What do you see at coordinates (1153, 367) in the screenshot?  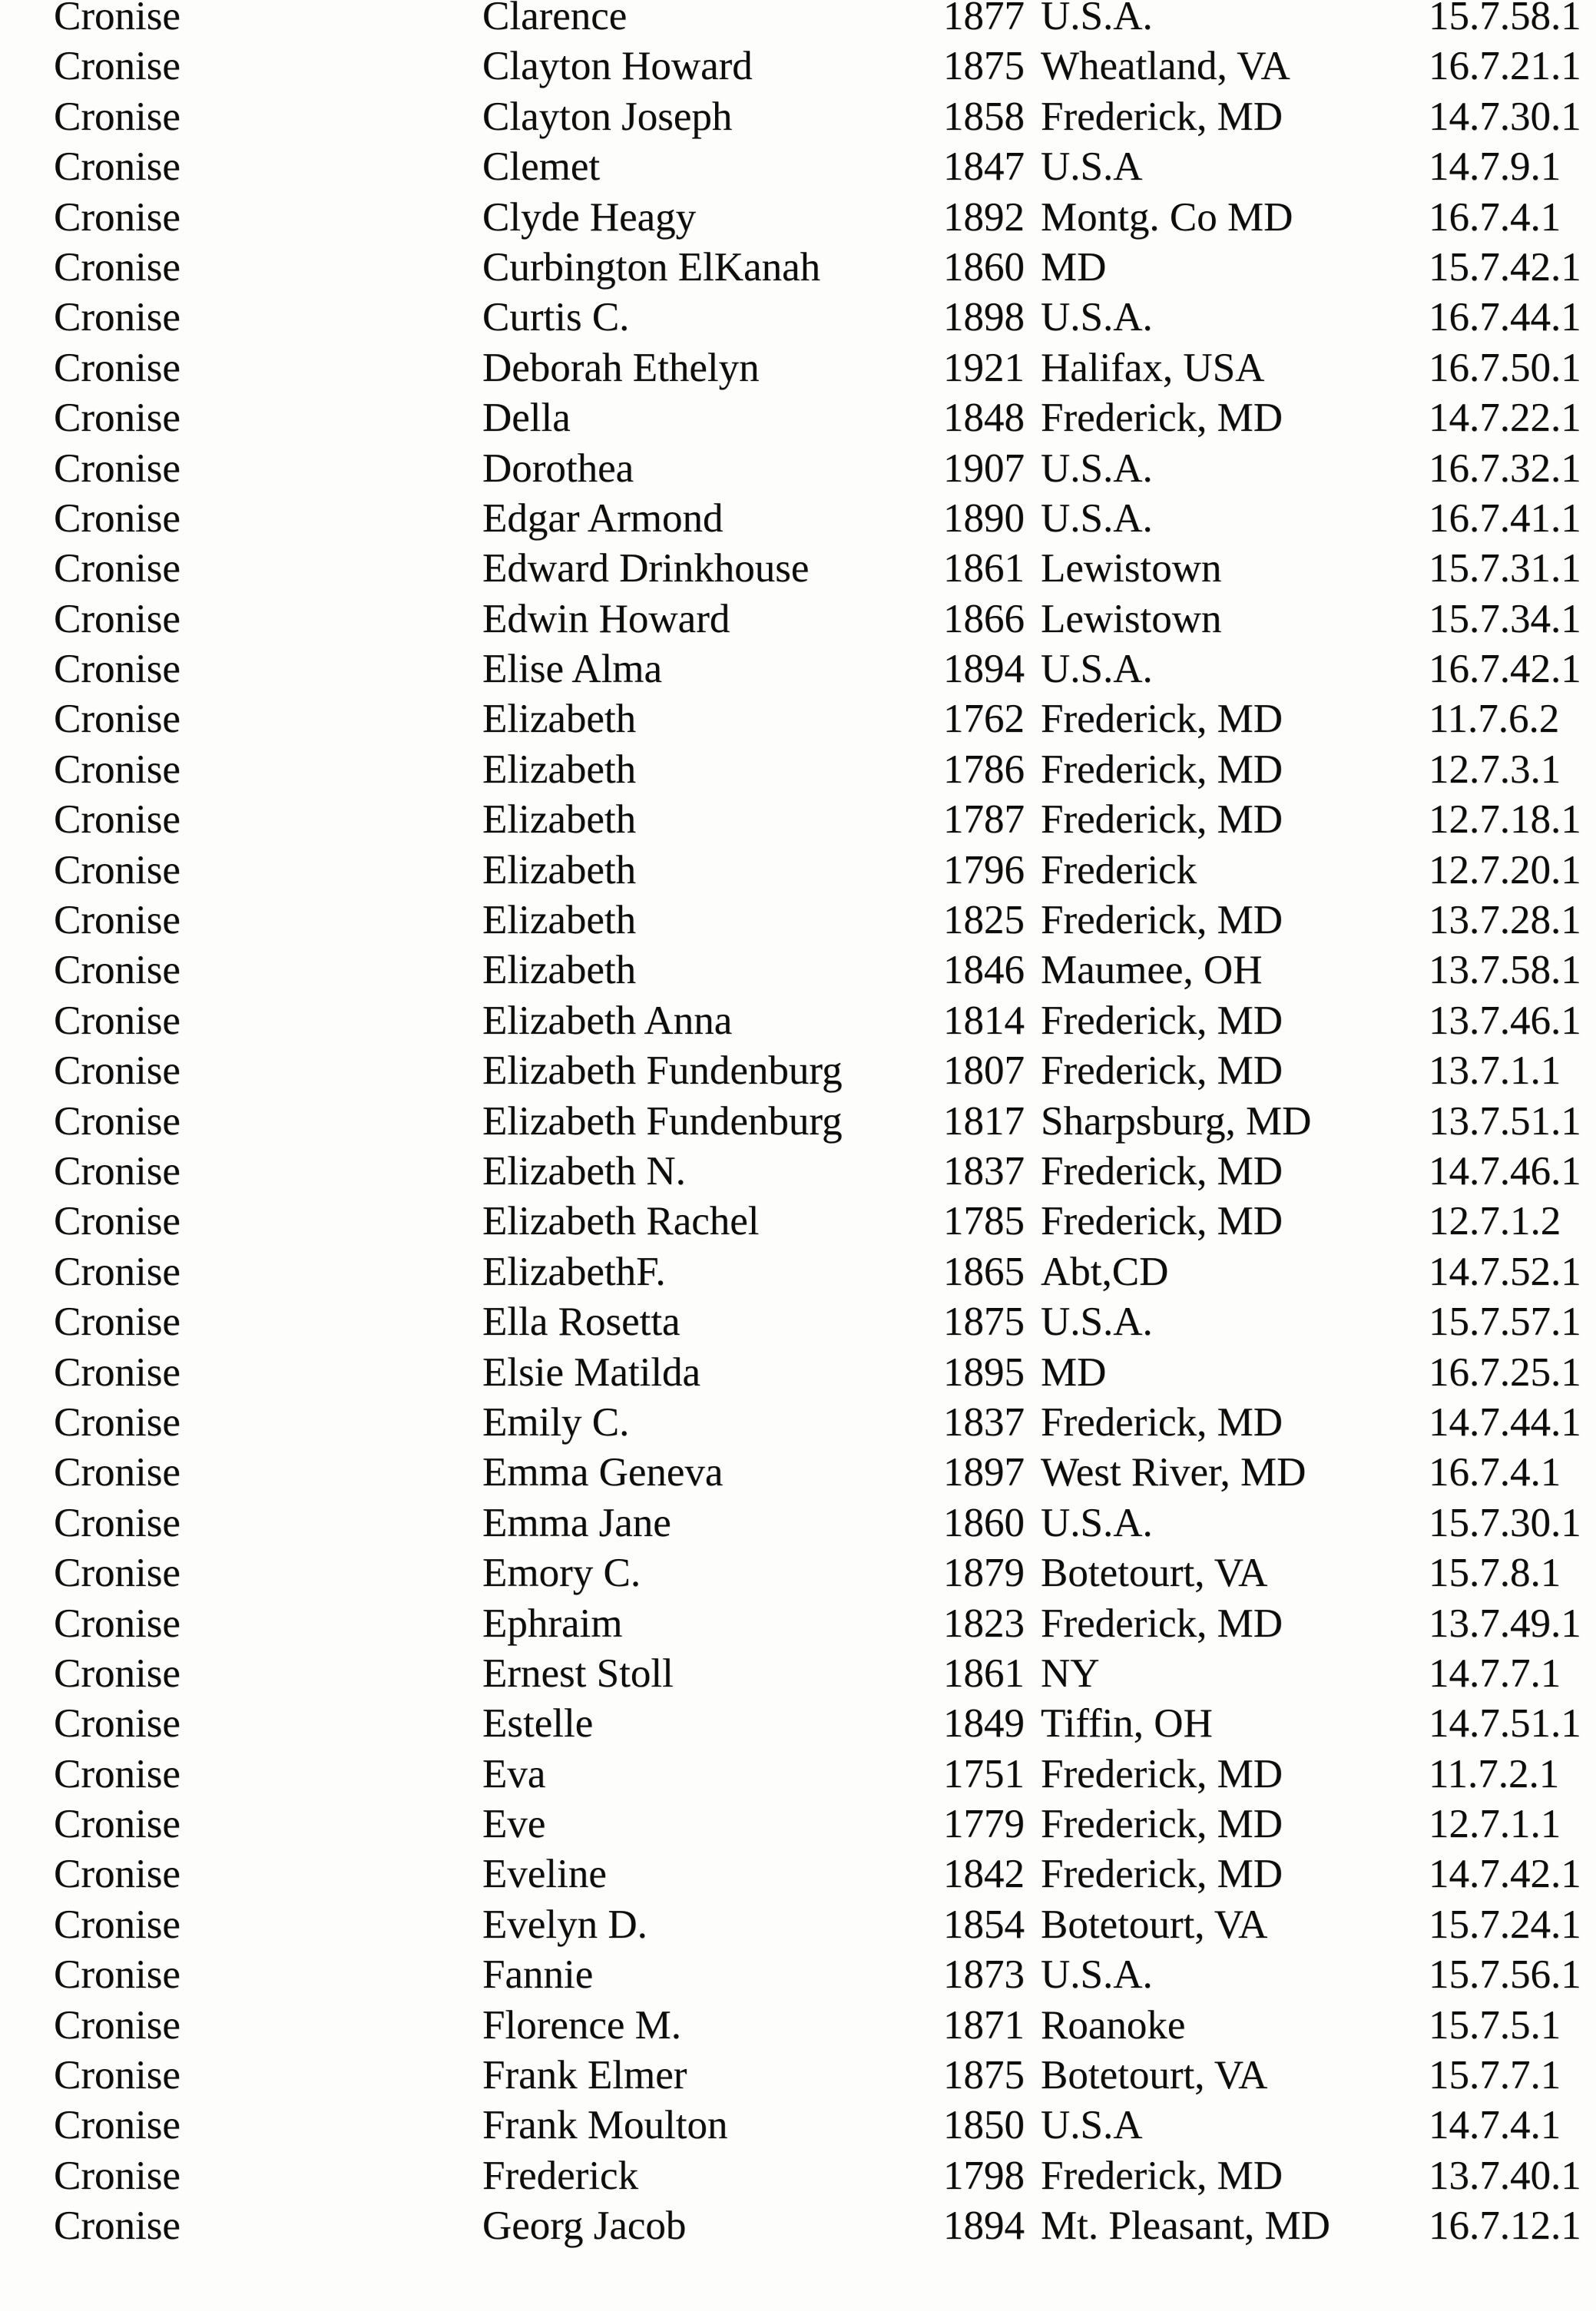 I see `place-cell: Halifax, USA` at bounding box center [1153, 367].